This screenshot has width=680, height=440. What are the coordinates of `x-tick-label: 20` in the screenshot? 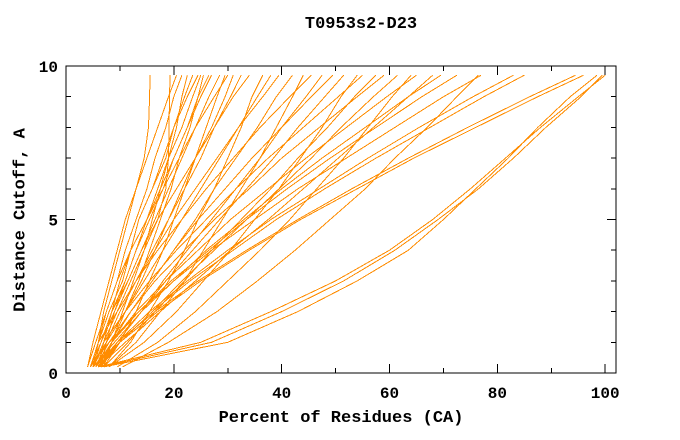 It's located at (173, 394).